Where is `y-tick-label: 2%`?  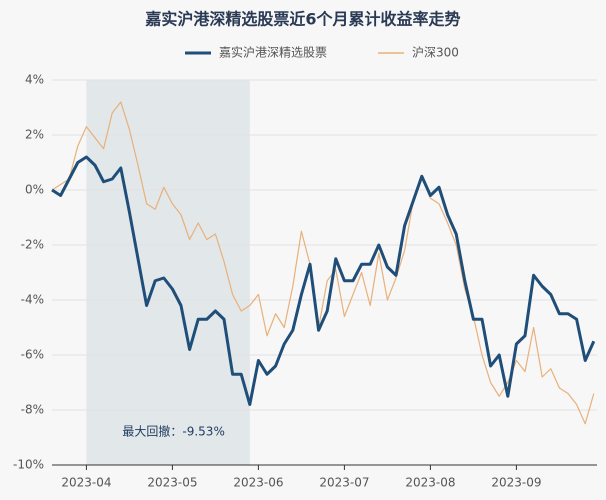 y-tick-label: 2% is located at coordinates (34, 135).